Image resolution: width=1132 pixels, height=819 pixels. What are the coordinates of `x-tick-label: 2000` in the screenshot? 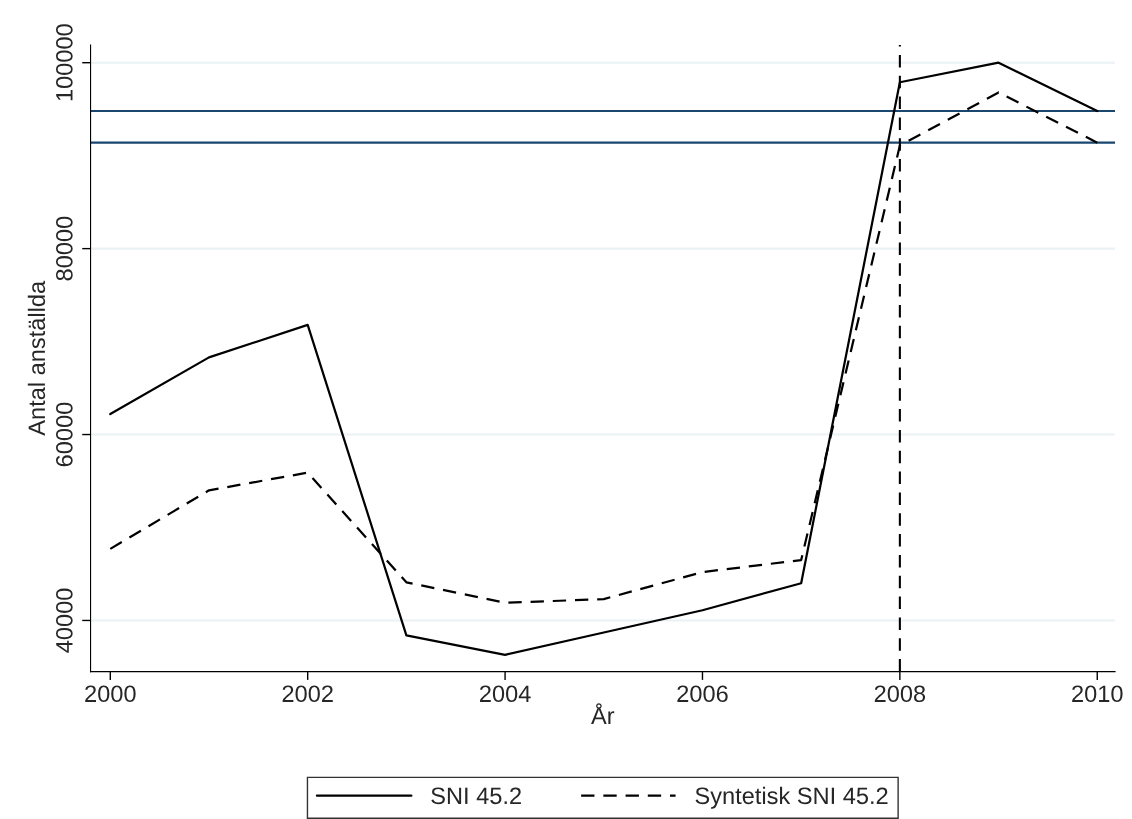 It's located at (110, 694).